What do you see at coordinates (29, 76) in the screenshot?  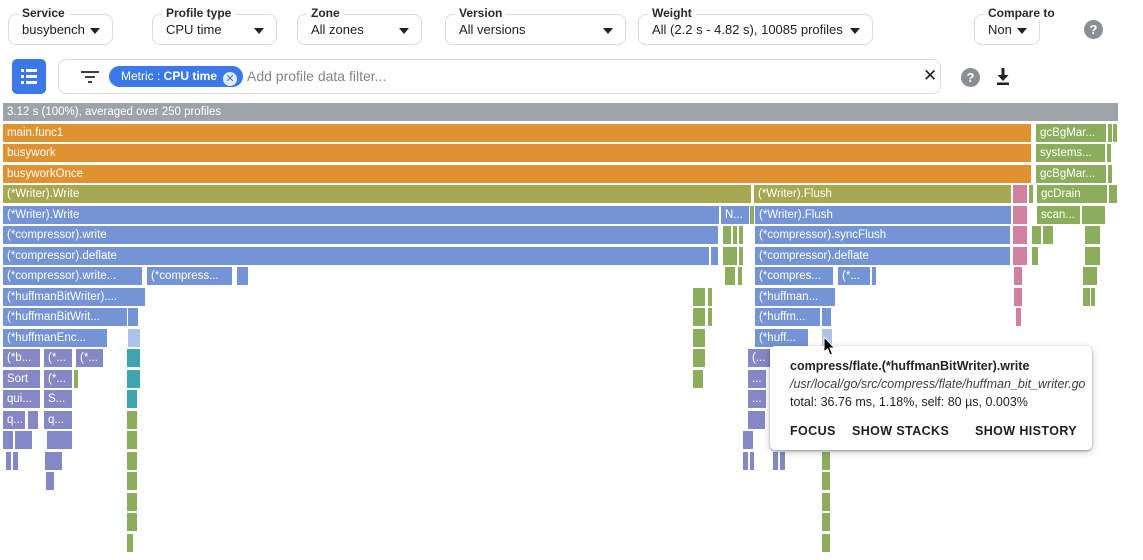 I see `view-options-button` at bounding box center [29, 76].